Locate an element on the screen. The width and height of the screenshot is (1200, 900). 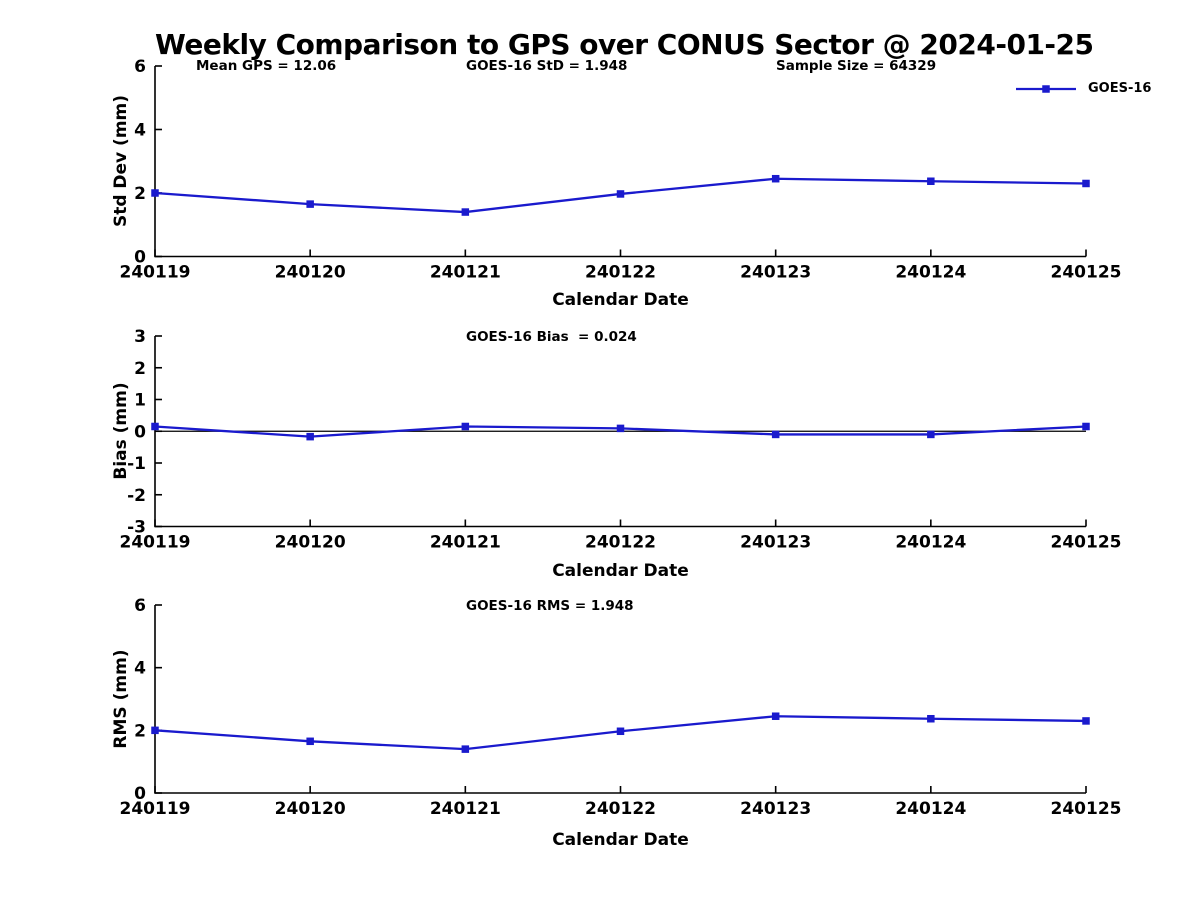
x-axis-label-rms: Calendar Date is located at coordinates (620, 840).